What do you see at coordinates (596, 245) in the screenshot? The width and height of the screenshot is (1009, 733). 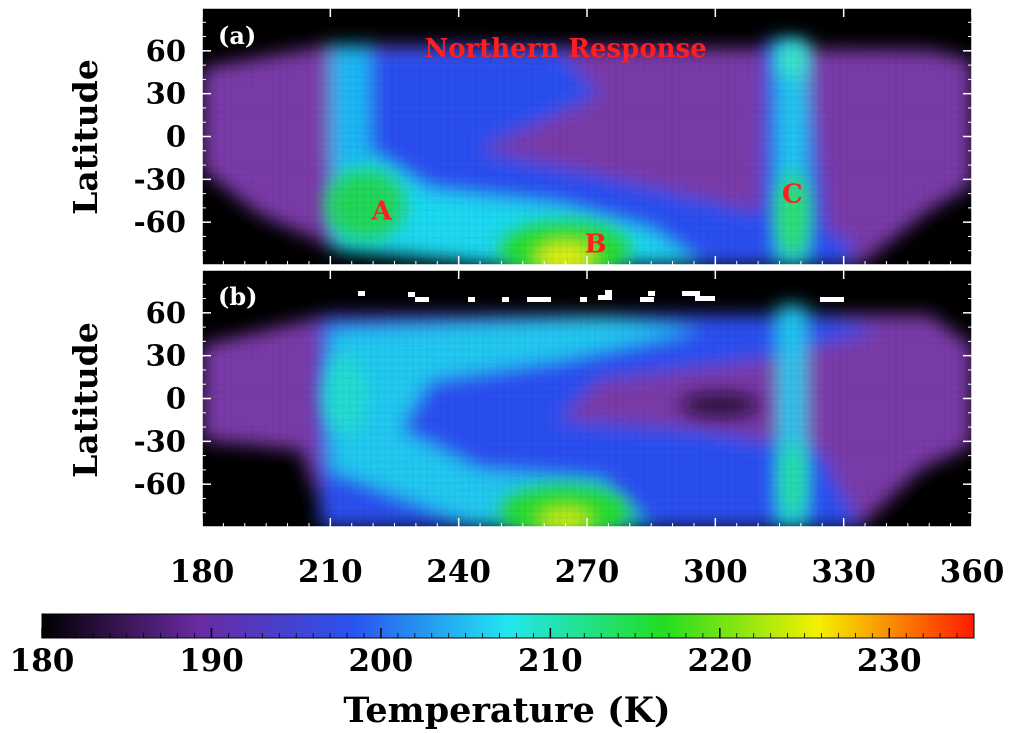 I see `annotation-b: B` at bounding box center [596, 245].